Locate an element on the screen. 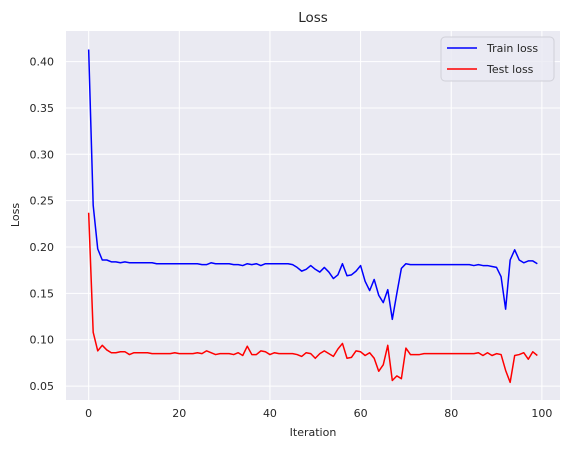  chart-title: Loss is located at coordinates (313, 18).